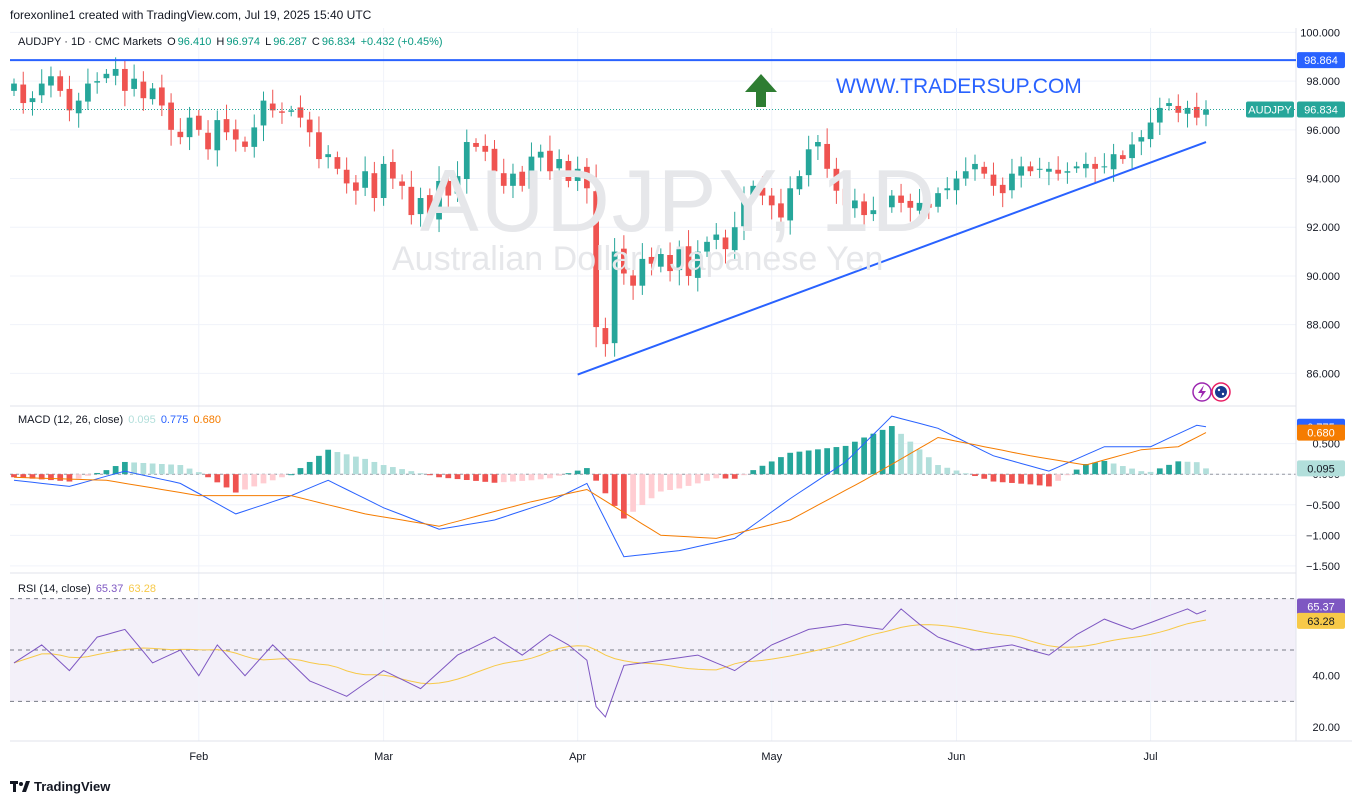  Describe the element at coordinates (1323, 506) in the screenshot. I see `macd-tick-label: −0.500` at that location.